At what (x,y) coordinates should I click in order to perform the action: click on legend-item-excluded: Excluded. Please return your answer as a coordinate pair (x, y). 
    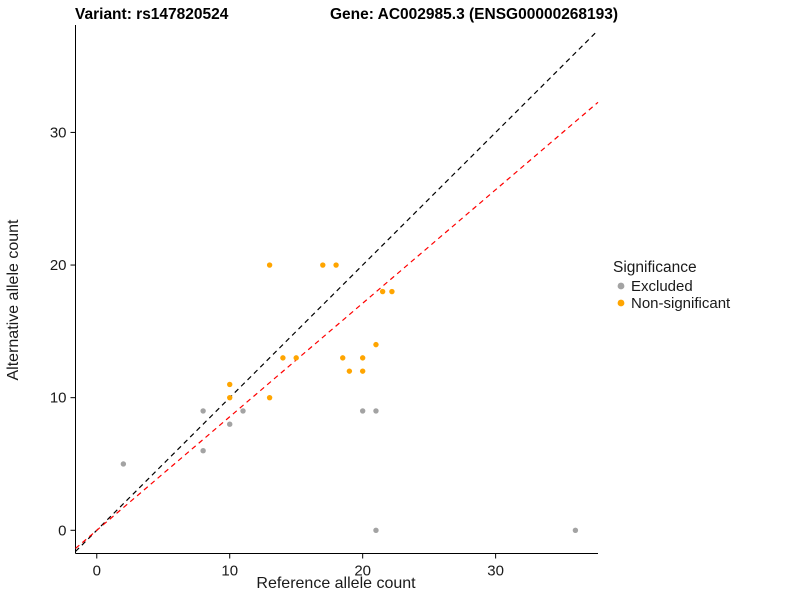
    Looking at the image, I should click on (655, 286).